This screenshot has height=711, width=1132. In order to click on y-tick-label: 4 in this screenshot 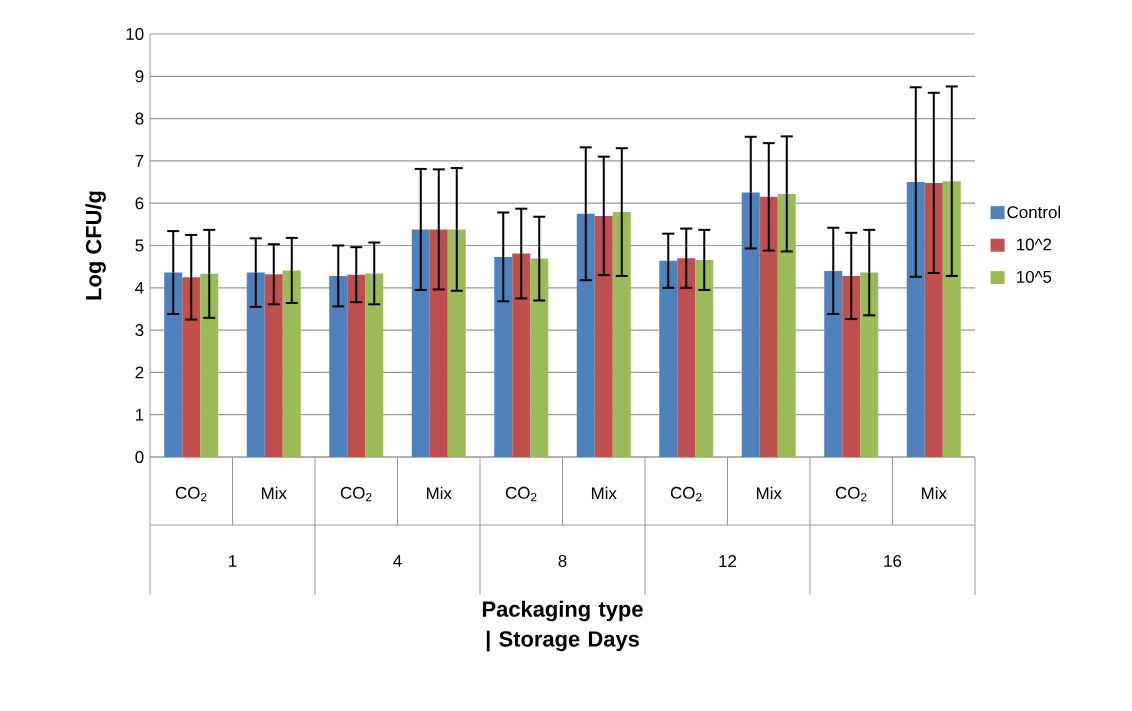, I will do `click(139, 287)`.